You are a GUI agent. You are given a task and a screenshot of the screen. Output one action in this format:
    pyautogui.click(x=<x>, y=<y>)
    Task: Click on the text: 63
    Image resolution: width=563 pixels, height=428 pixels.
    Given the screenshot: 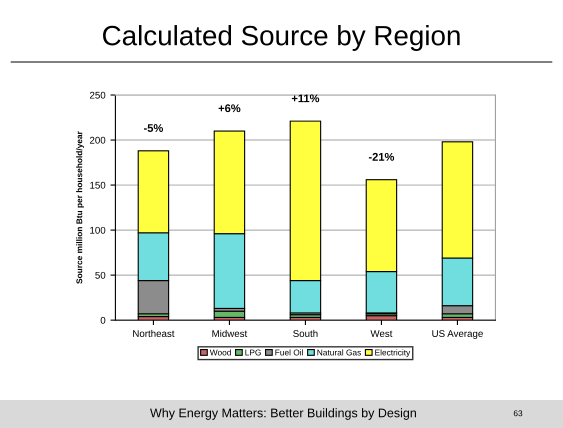 What is the action you would take?
    pyautogui.click(x=518, y=413)
    